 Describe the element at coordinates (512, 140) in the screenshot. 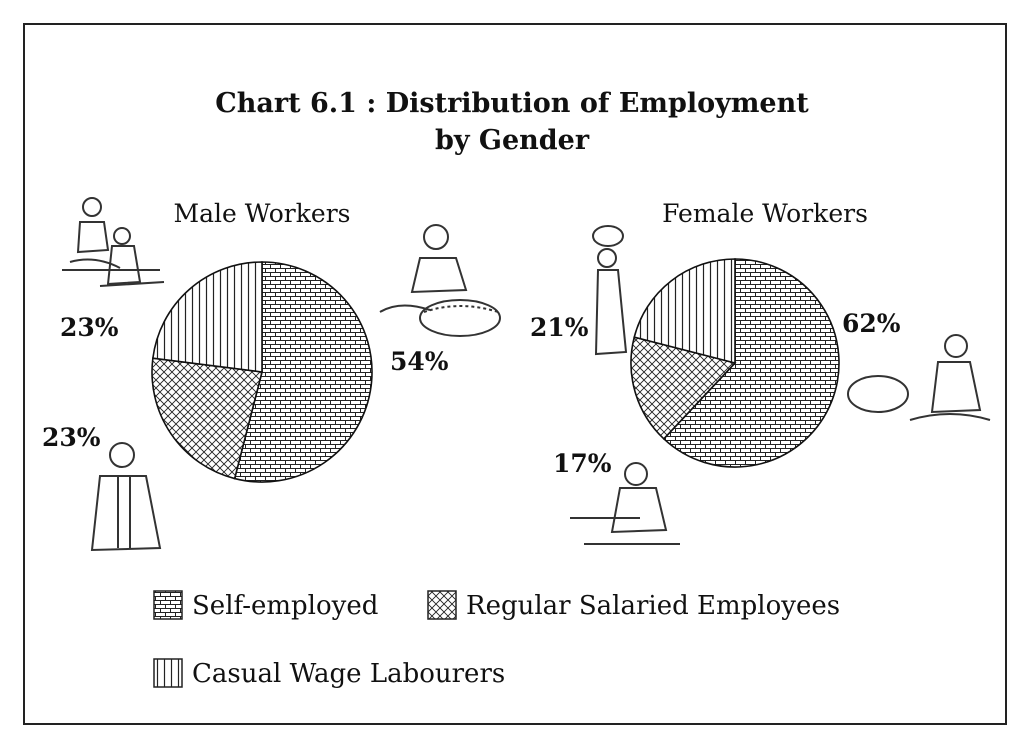

I see `chart-title-line-2: by Gender` at that location.